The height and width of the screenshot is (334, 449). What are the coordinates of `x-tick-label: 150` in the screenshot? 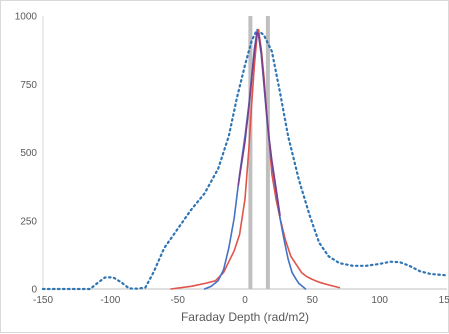 It's located at (444, 300).